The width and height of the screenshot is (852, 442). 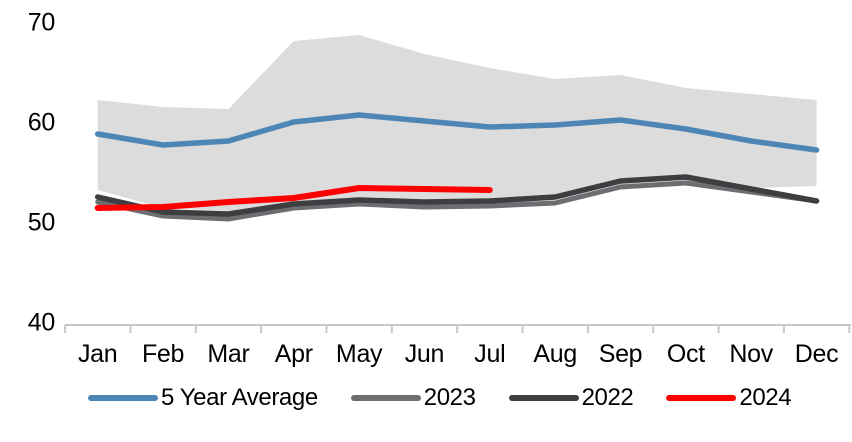 I want to click on x-axis-label-dec: Dec, so click(x=817, y=354).